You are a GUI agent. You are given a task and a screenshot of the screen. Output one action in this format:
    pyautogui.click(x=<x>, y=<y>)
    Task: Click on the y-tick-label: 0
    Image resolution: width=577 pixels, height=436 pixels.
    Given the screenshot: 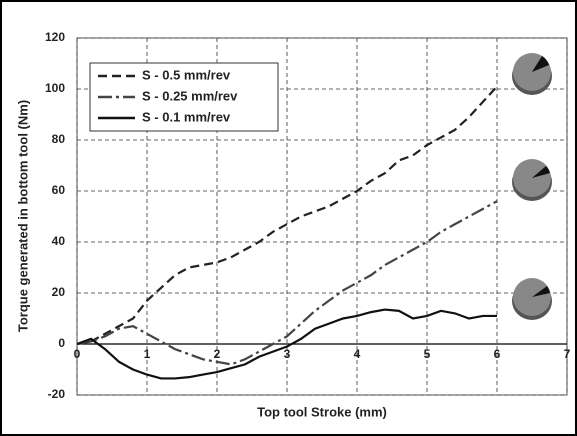 What is the action you would take?
    pyautogui.click(x=61, y=343)
    